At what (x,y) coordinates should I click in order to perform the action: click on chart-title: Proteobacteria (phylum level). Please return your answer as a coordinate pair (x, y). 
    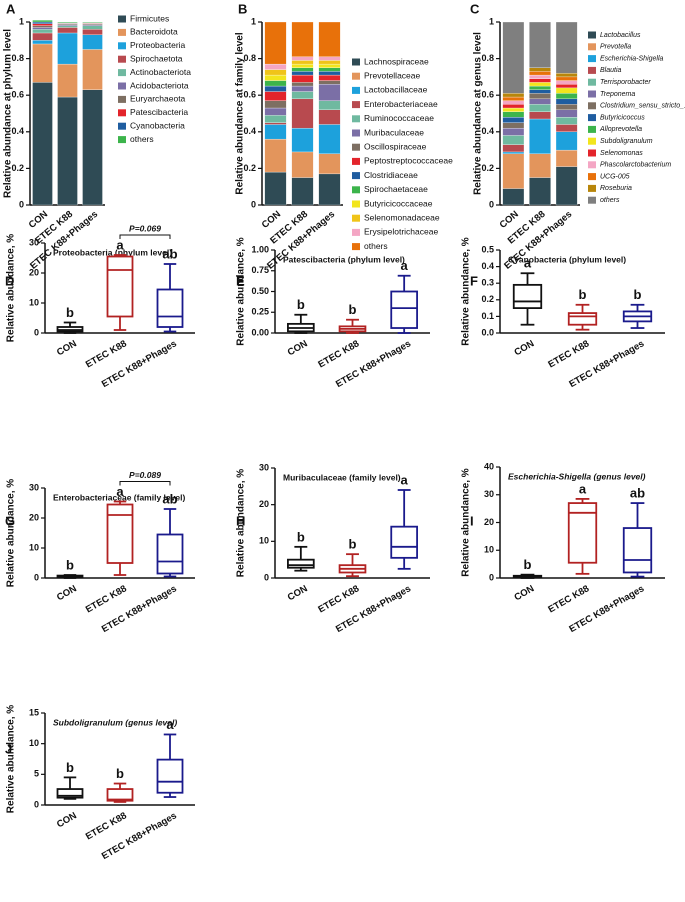
    Looking at the image, I should click on (112, 252).